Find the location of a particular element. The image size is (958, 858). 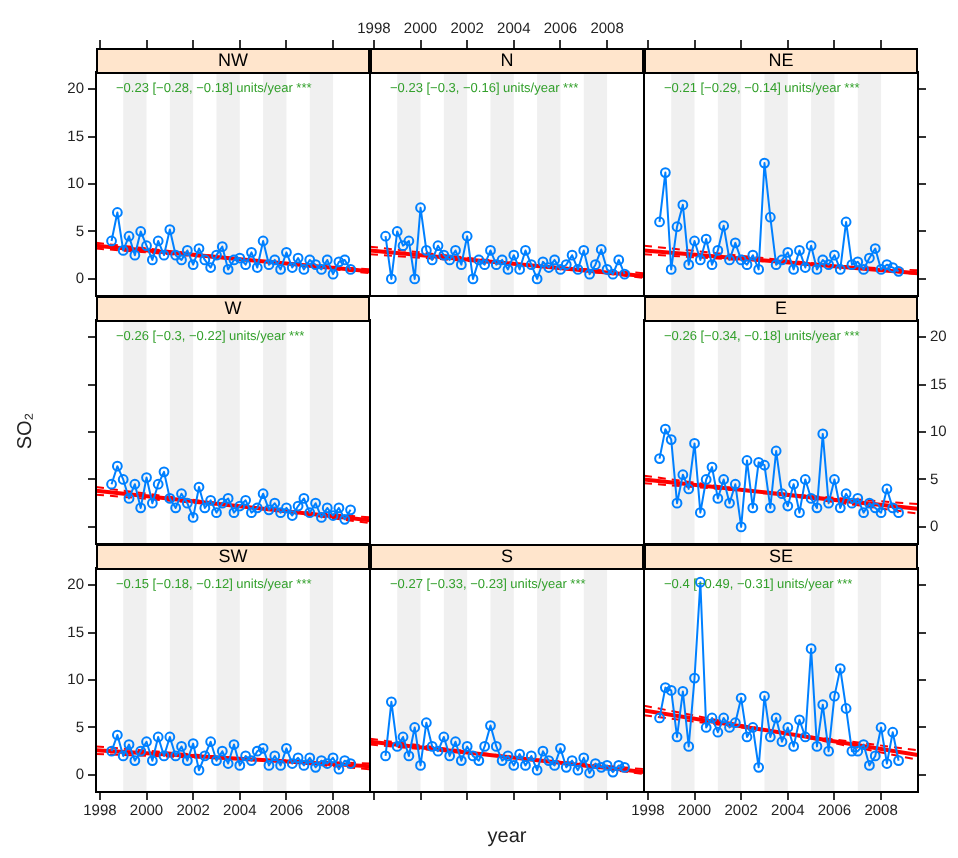

chart-title: SW is located at coordinates (233, 557).